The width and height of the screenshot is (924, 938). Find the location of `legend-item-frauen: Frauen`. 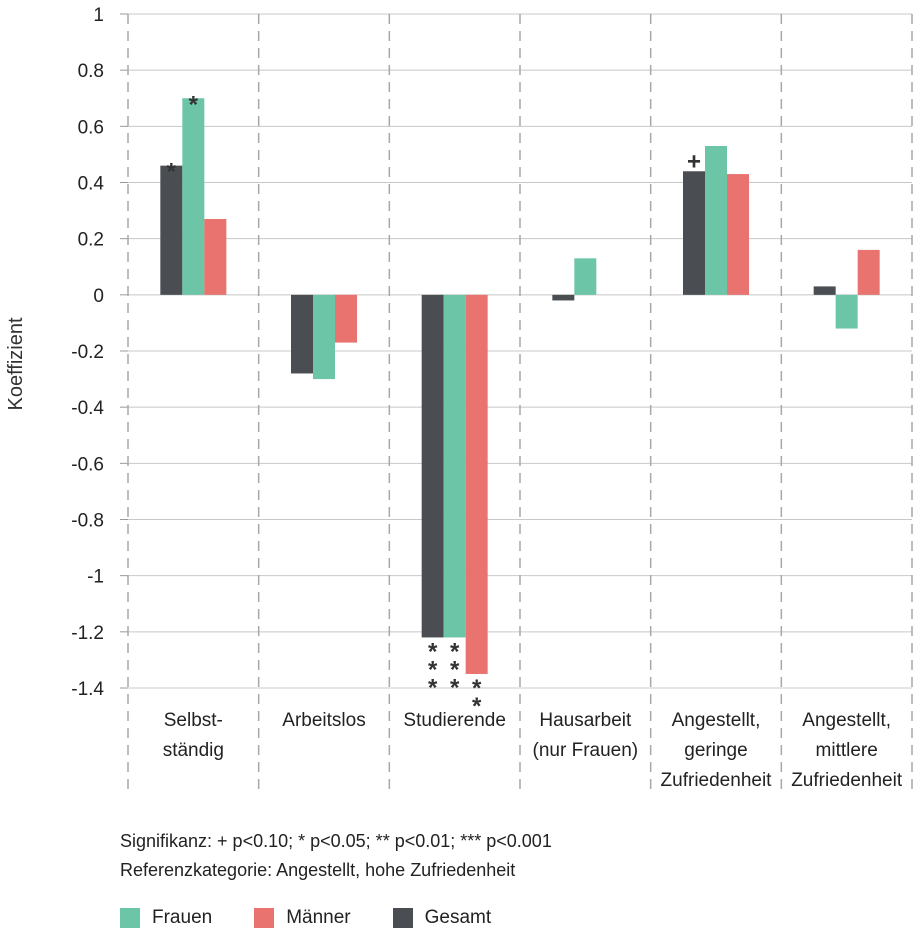

legend-item-frauen: Frauen is located at coordinates (166, 918).